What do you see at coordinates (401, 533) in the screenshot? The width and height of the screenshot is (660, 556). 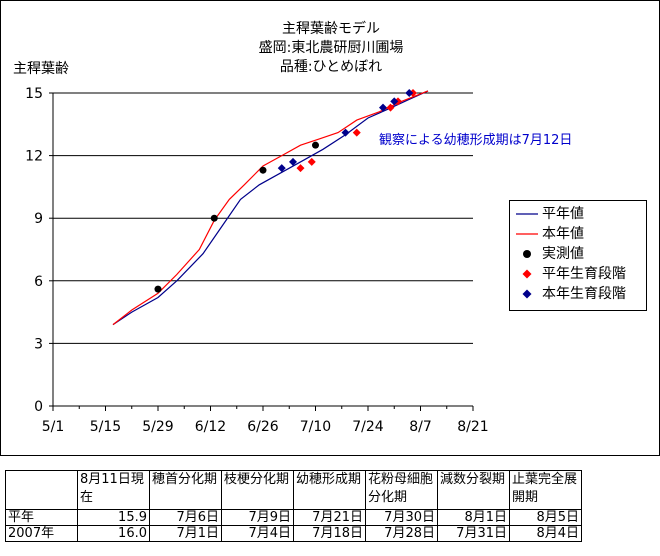 I see `table-cell: 7月28日` at bounding box center [401, 533].